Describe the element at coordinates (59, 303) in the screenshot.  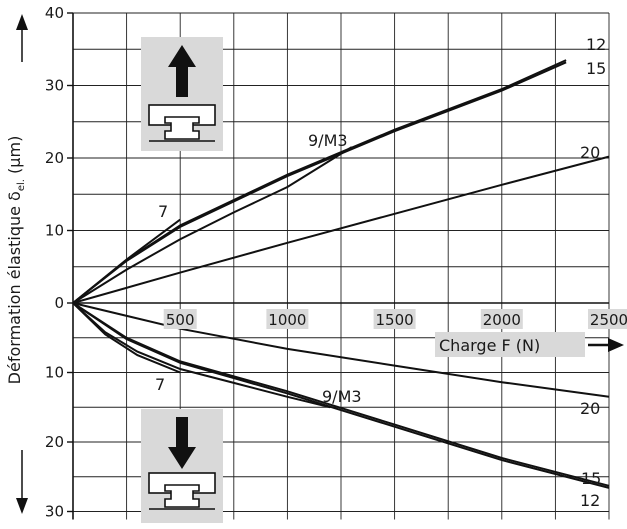
I see `y-tick-label: 0` at that location.